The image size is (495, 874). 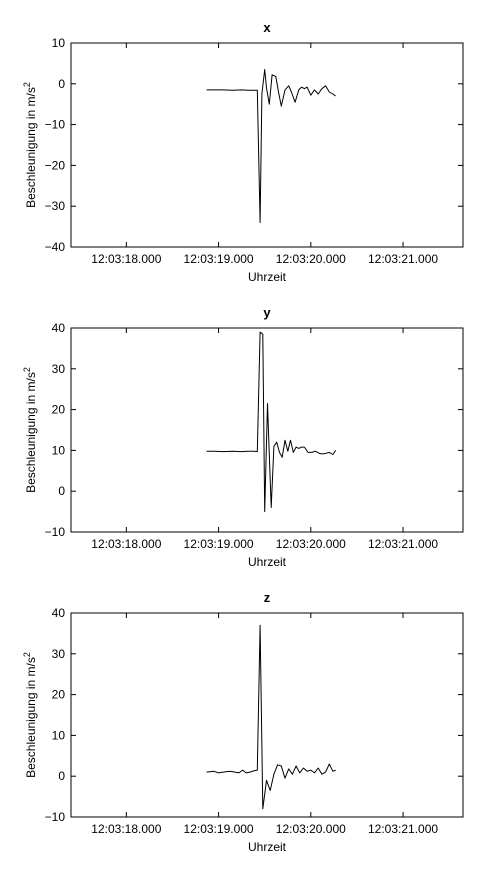 I want to click on chart-title: x, so click(x=267, y=27).